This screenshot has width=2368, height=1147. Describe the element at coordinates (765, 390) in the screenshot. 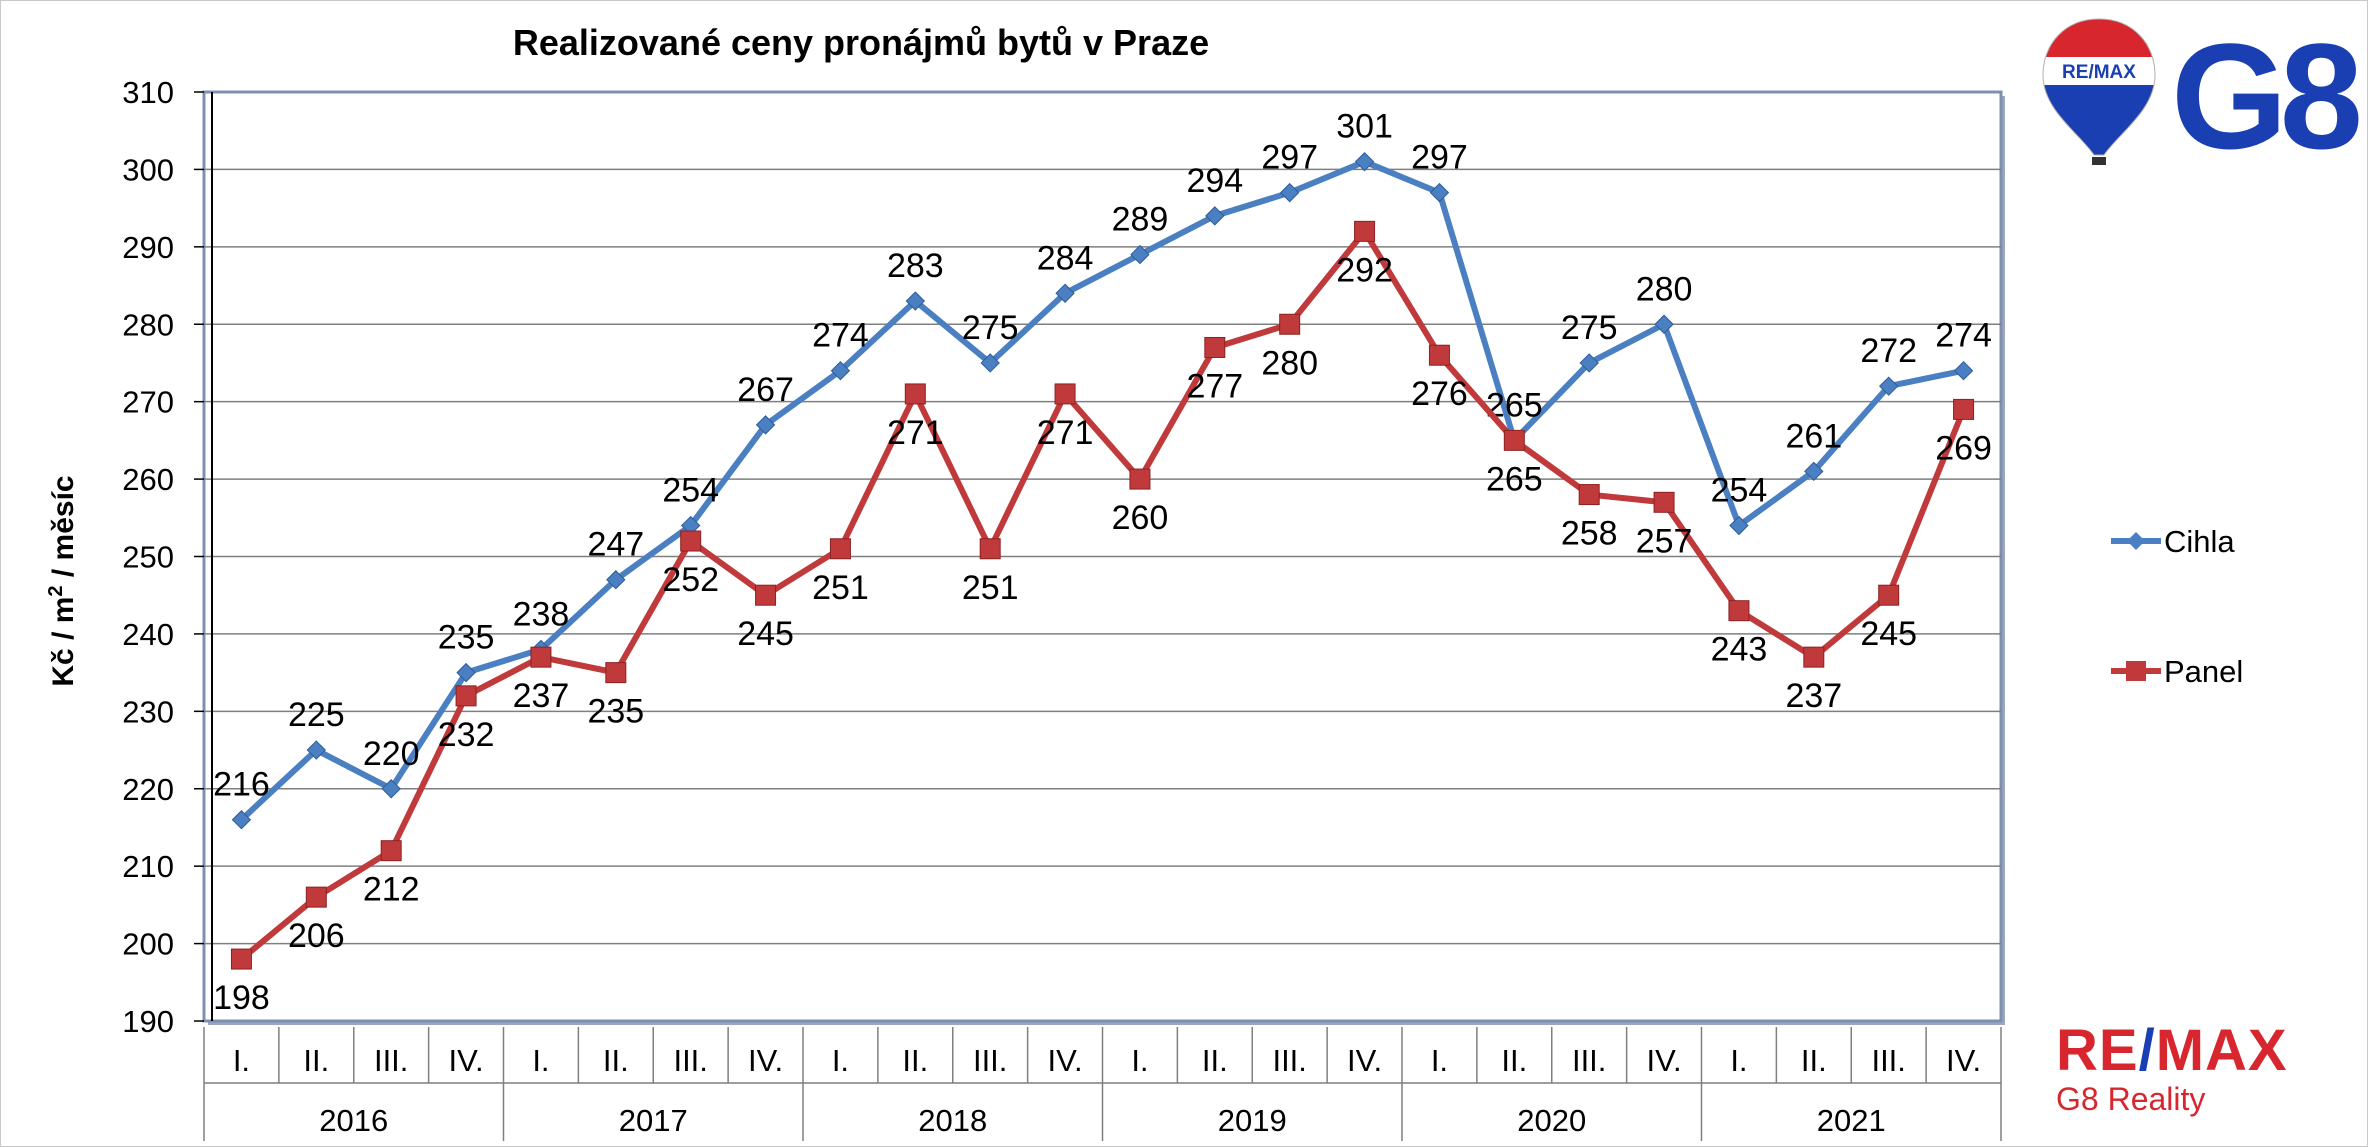

I see `data-label-cihla: 267` at that location.